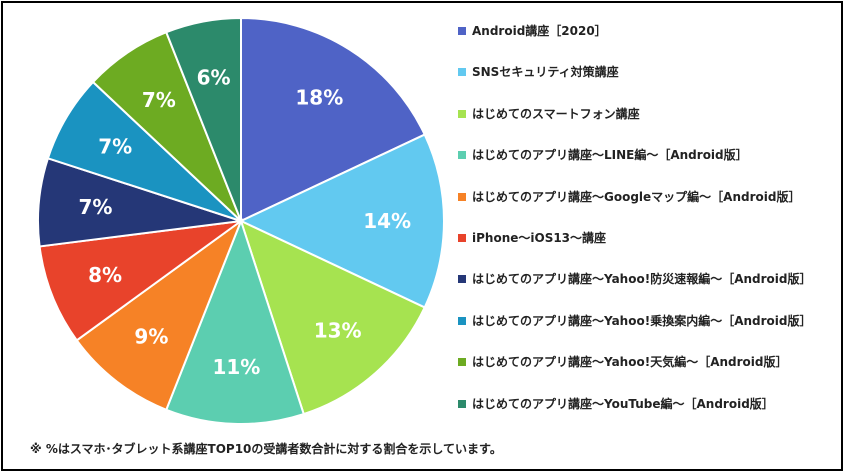 The height and width of the screenshot is (476, 848). Describe the element at coordinates (642, 320) in the screenshot. I see `legend-label: はじめてのアプリ講座～Yahoo!乗換案内編～［Android版］` at that location.